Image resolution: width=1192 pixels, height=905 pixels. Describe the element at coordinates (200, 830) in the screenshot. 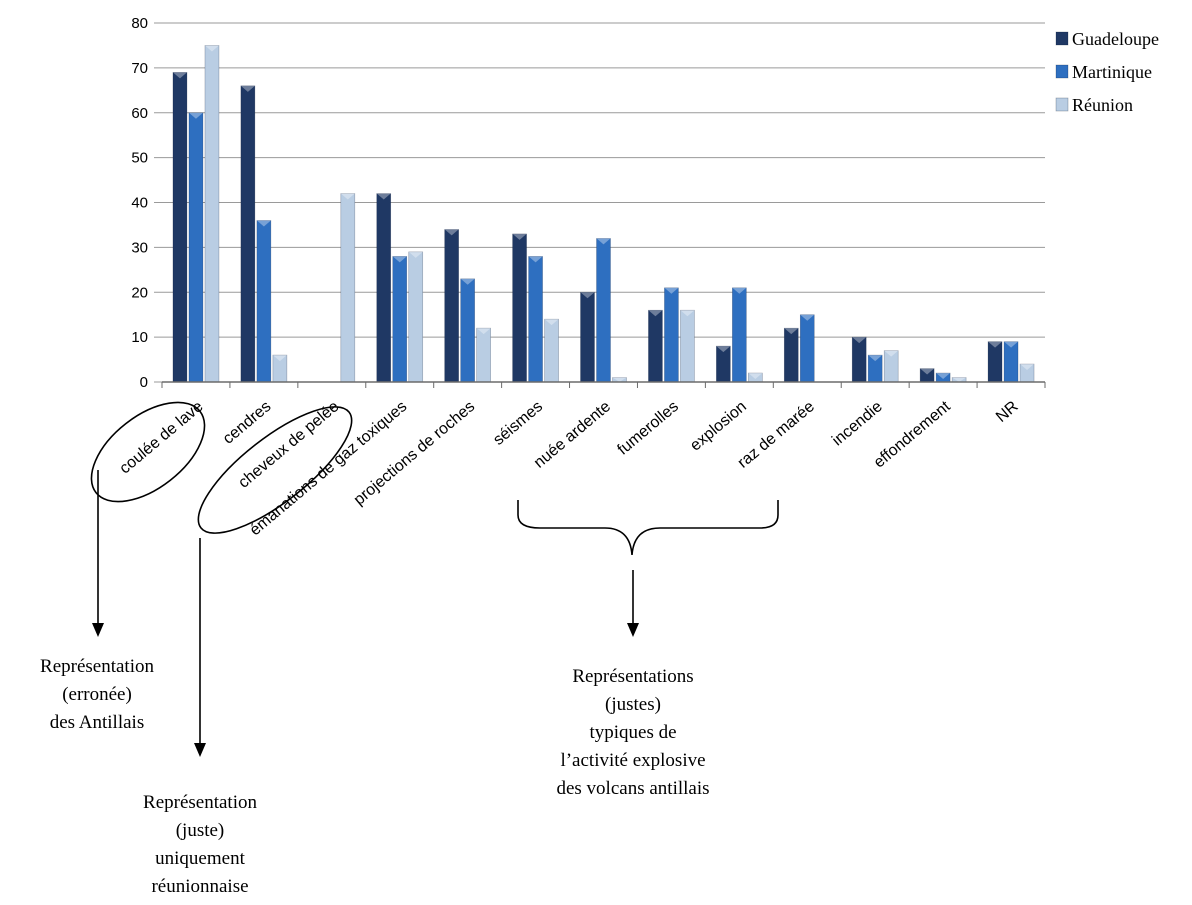

I see `annotation-line-pelee: (juste)` at that location.